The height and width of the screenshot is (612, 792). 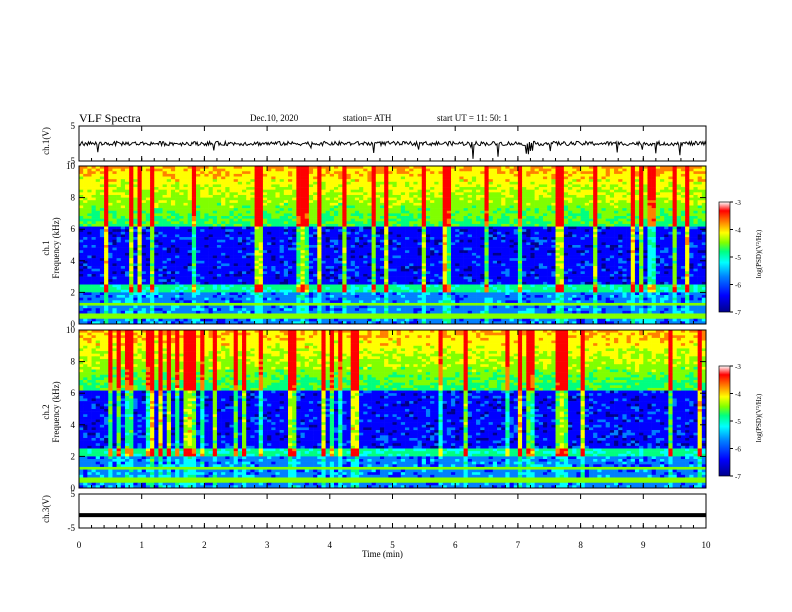 What do you see at coordinates (643, 545) in the screenshot?
I see `x-tick-label: 9` at bounding box center [643, 545].